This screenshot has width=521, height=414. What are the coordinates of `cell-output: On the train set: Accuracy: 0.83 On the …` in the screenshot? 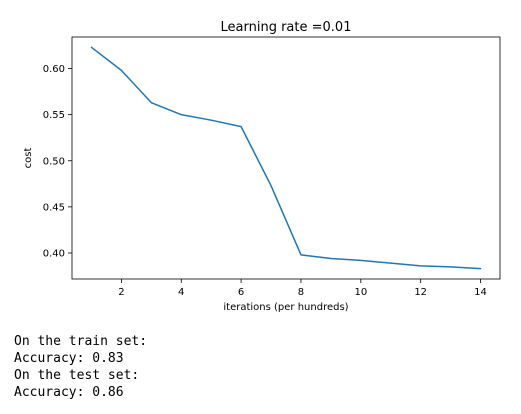 It's located at (80, 367).